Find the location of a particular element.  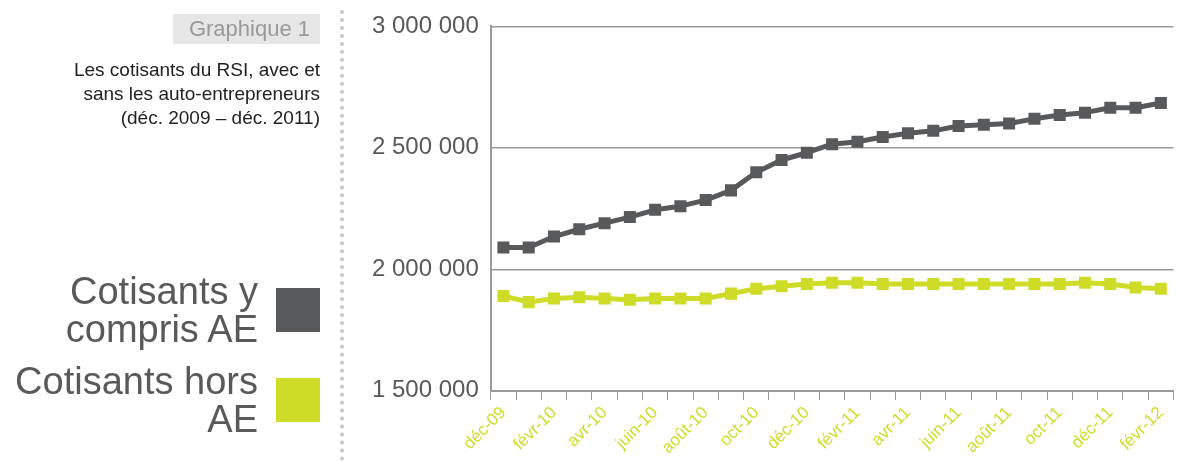

text: Les cotisants du RSI, avec et sans les auto-entrepreneurs (déc. 2009 – déc. 2011) is located at coordinates (196, 94).